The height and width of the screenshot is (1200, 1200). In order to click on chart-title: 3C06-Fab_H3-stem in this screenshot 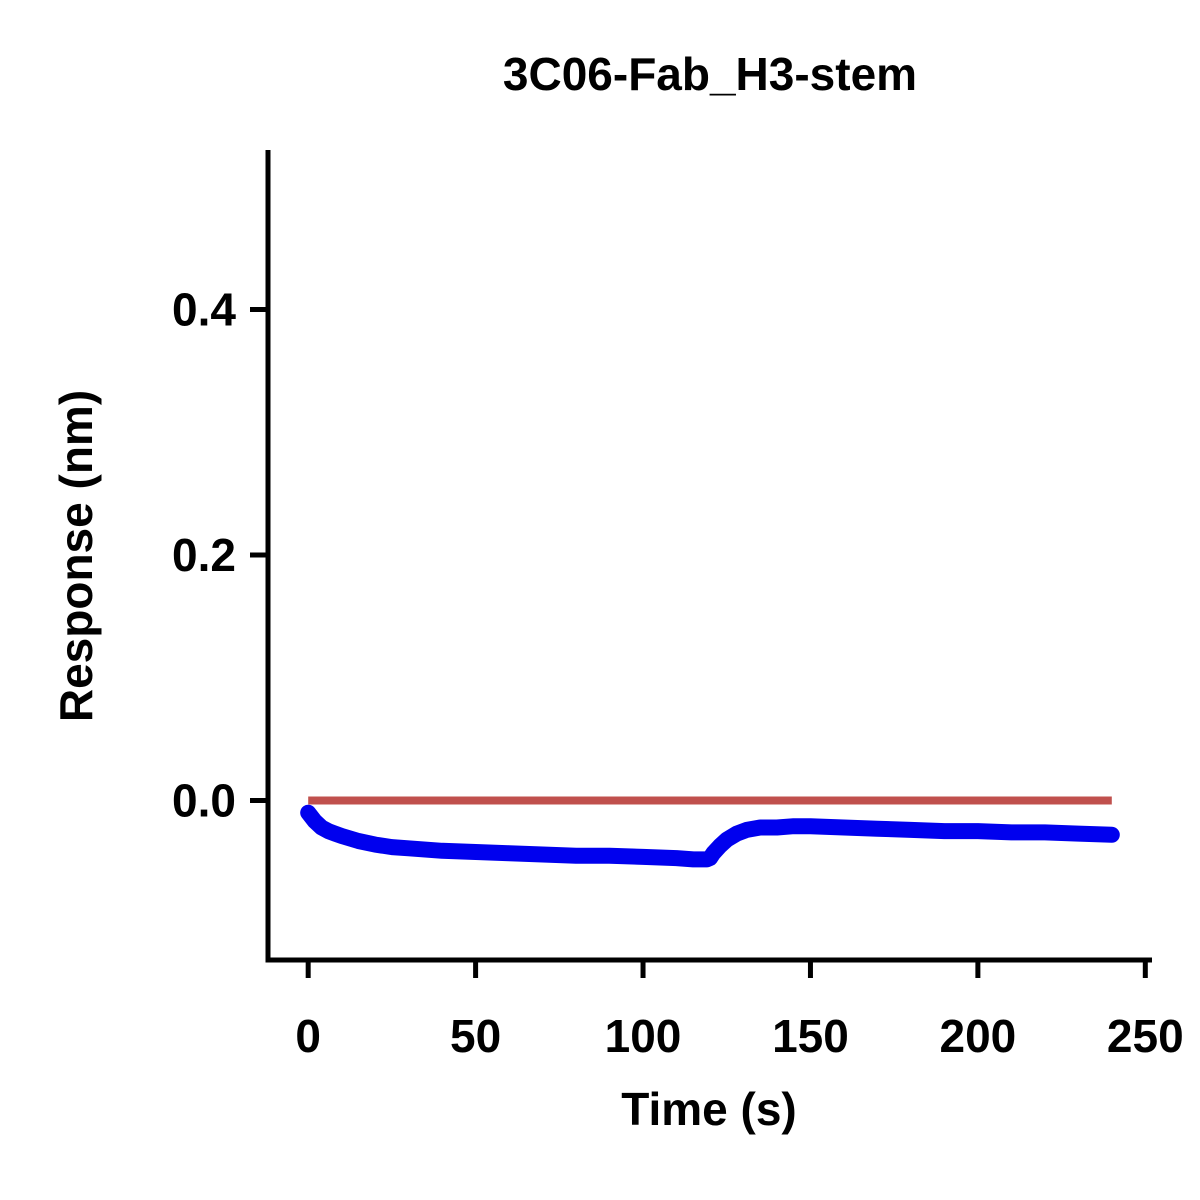, I will do `click(710, 74)`.